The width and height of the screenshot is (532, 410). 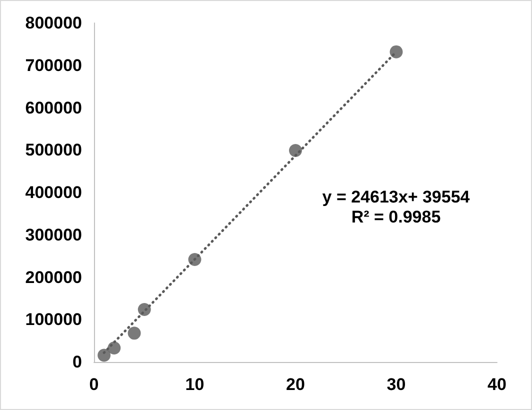 I want to click on annotation: y = 24613x+ 39554, so click(x=396, y=197).